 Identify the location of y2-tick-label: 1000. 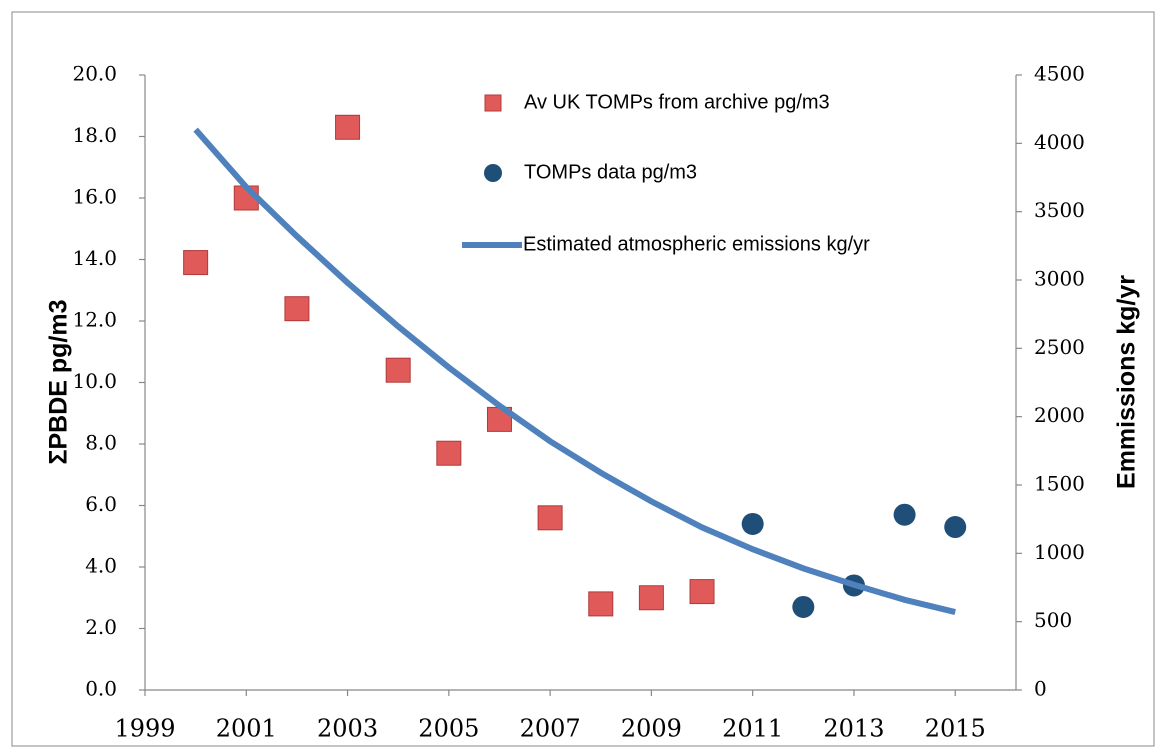
(1059, 552).